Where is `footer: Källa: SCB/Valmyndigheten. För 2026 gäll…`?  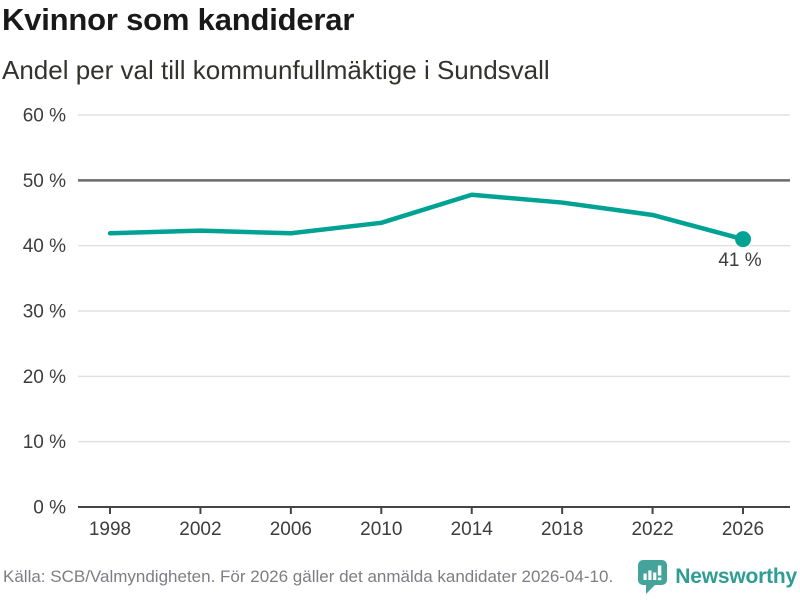 footer: Källa: SCB/Valmyndigheten. För 2026 gäll… is located at coordinates (400, 577).